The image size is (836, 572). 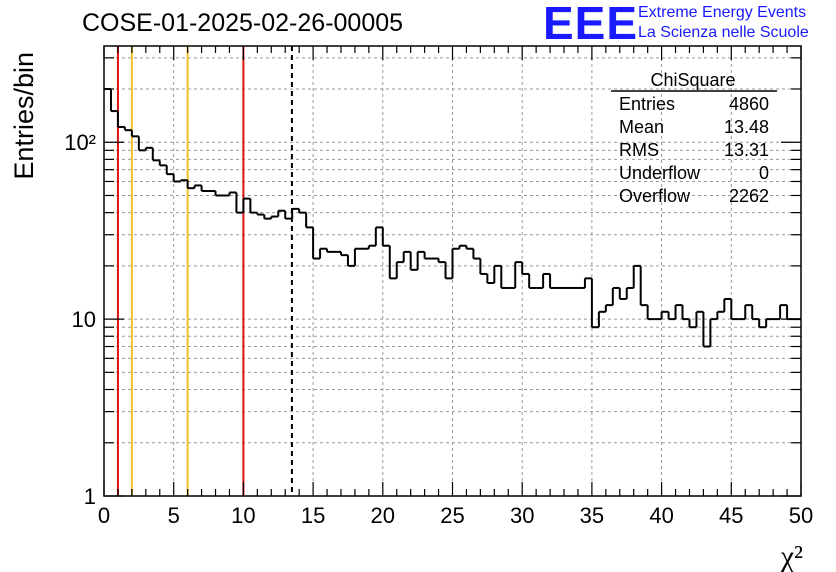 I want to click on x-tick-label: 5, so click(x=174, y=515).